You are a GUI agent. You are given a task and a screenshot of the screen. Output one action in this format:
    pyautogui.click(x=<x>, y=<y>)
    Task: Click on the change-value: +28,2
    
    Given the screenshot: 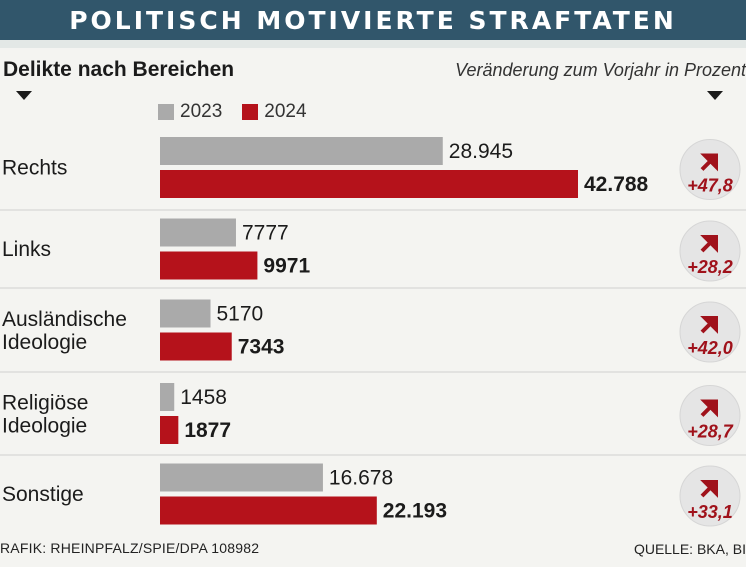 What is the action you would take?
    pyautogui.click(x=710, y=267)
    